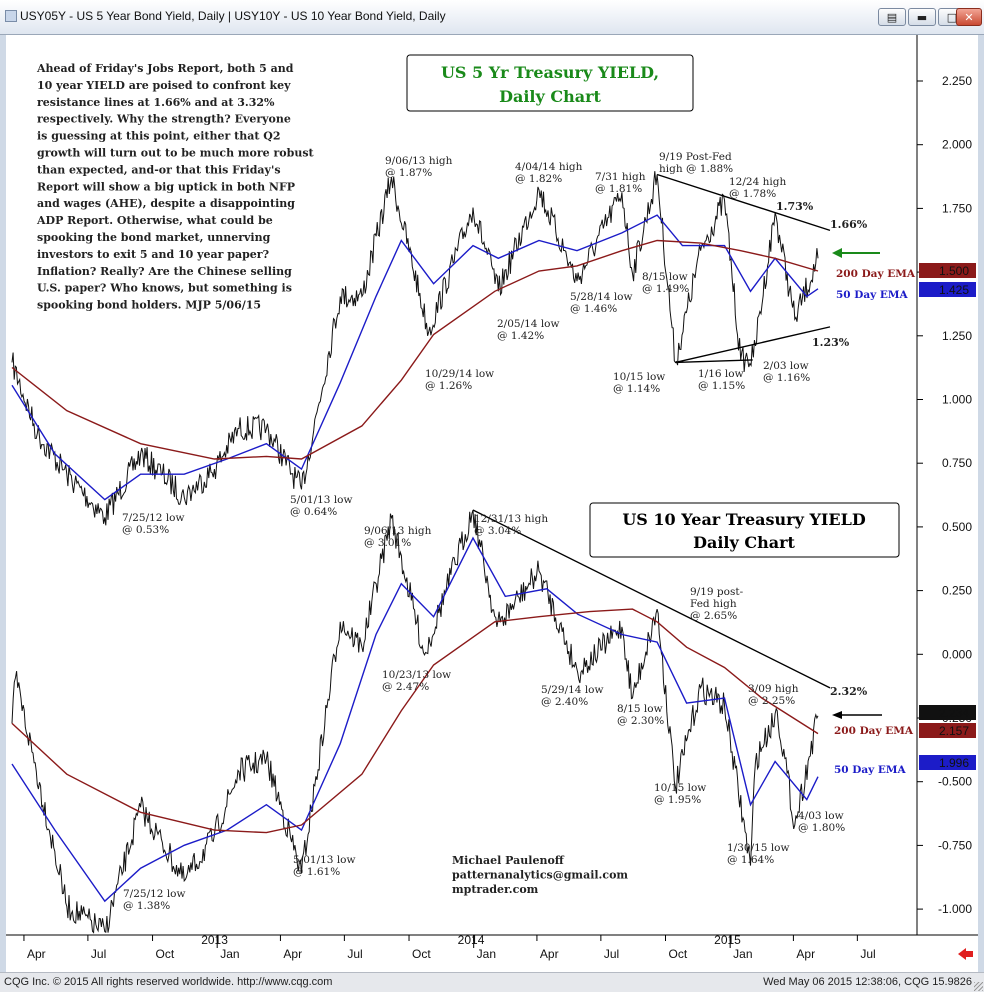 The width and height of the screenshot is (984, 992). Describe the element at coordinates (758, 848) in the screenshot. I see `annotation-label: 1/30/15 low` at that location.